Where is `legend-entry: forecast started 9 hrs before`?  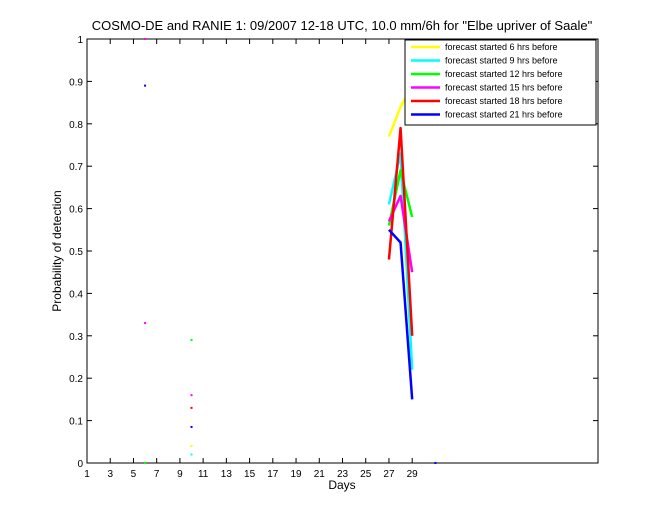
legend-entry: forecast started 9 hrs before is located at coordinates (501, 61).